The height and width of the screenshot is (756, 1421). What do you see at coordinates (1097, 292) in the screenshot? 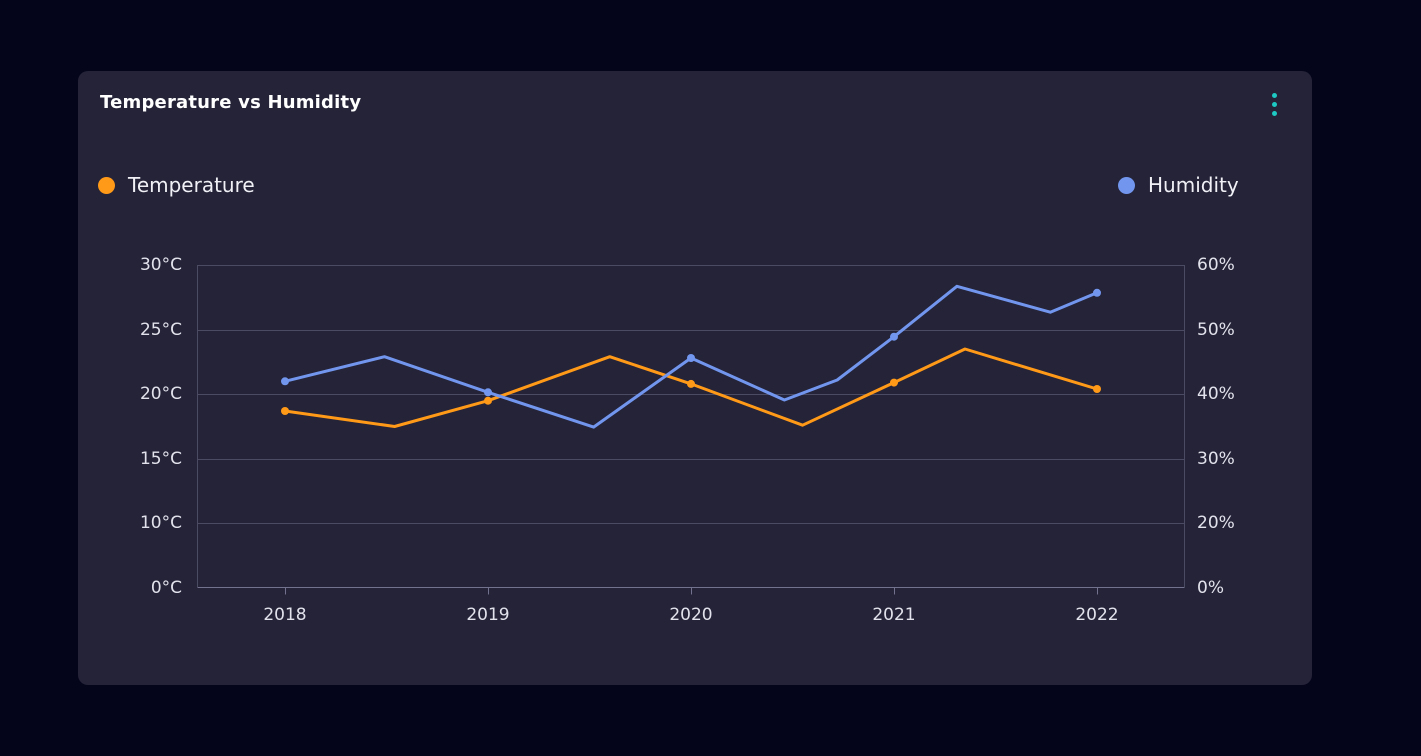
I see `data-point-humidity-2022` at bounding box center [1097, 292].